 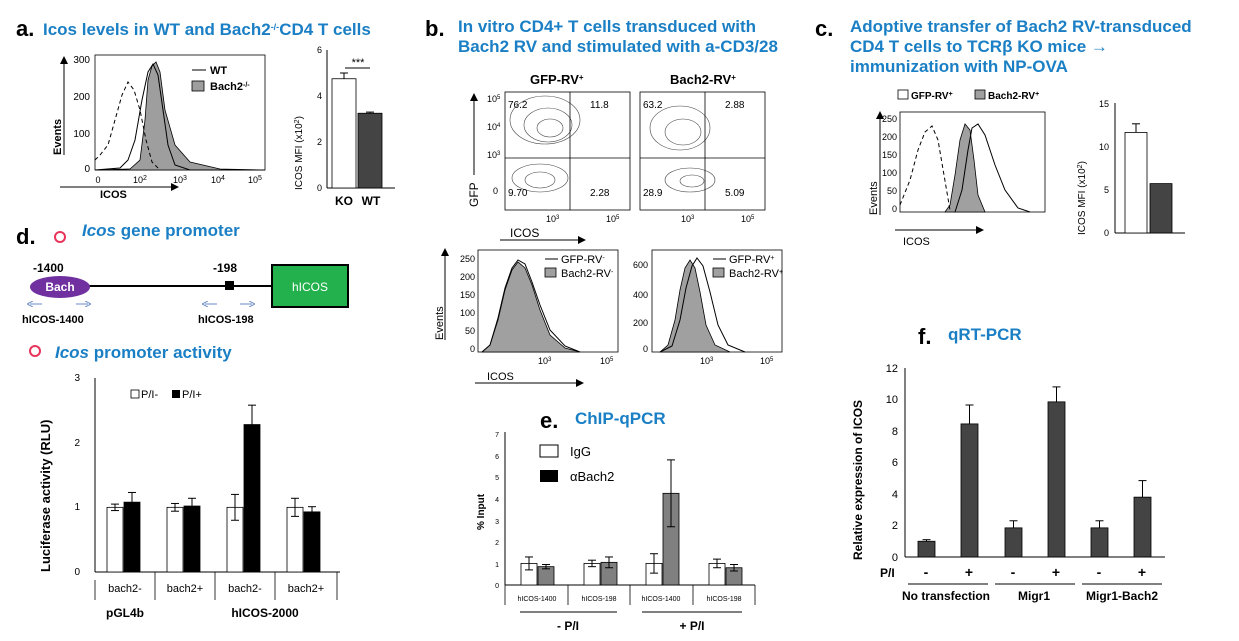 I want to click on panel-a-mfi-tick: 6, so click(x=319, y=50).